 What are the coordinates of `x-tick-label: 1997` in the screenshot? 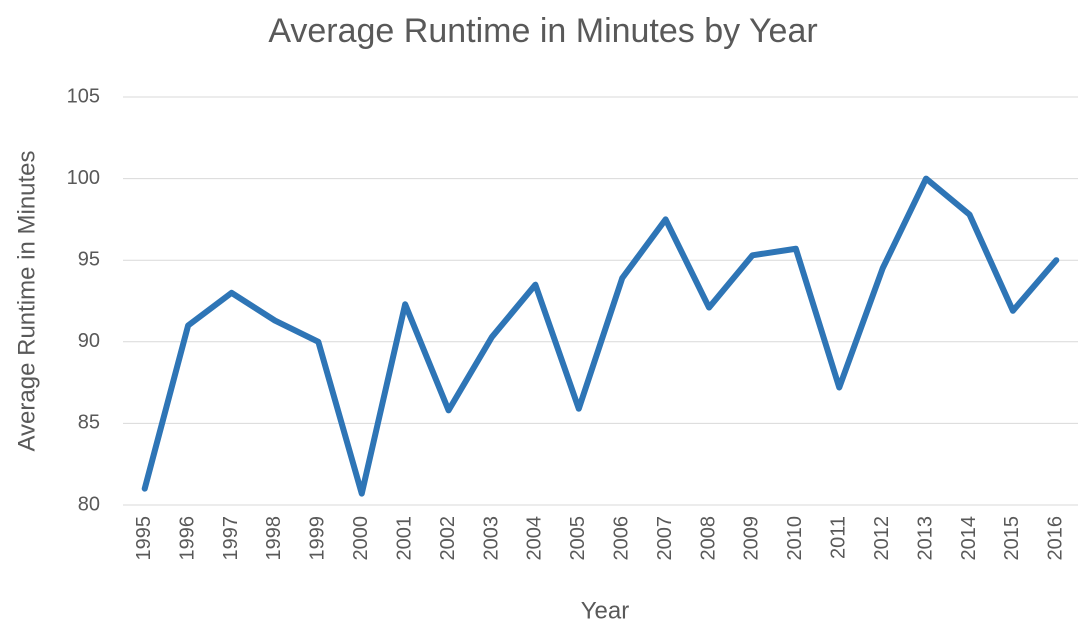 It's located at (231, 538).